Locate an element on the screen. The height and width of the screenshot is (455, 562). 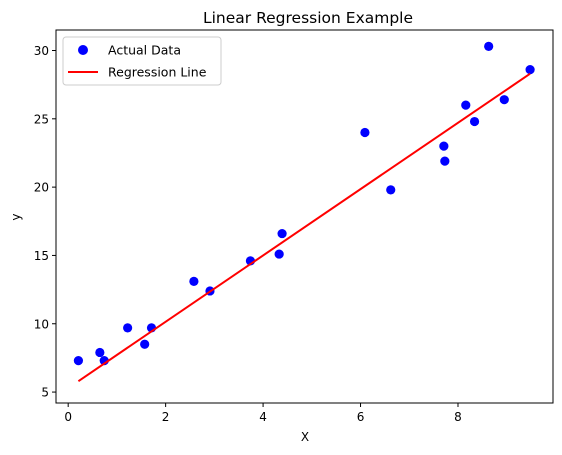
y-tick-label: 25 is located at coordinates (41, 119).